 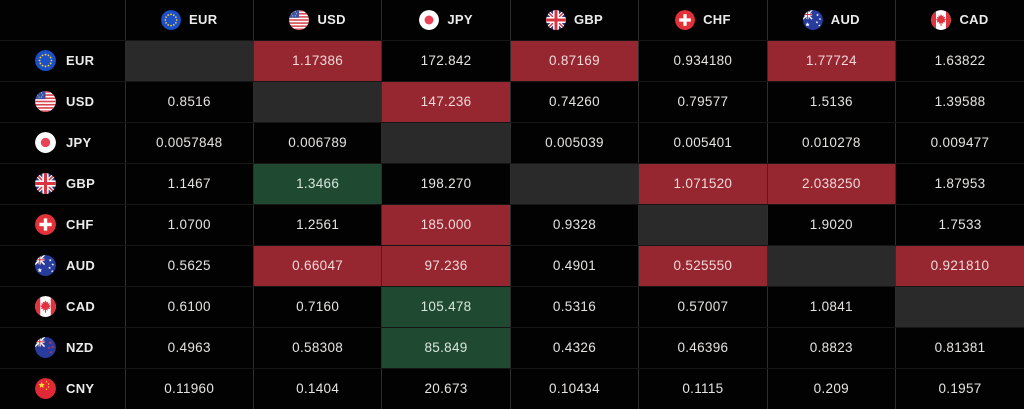 I want to click on rate-cell-gbp-jpy: 198.270, so click(x=446, y=184).